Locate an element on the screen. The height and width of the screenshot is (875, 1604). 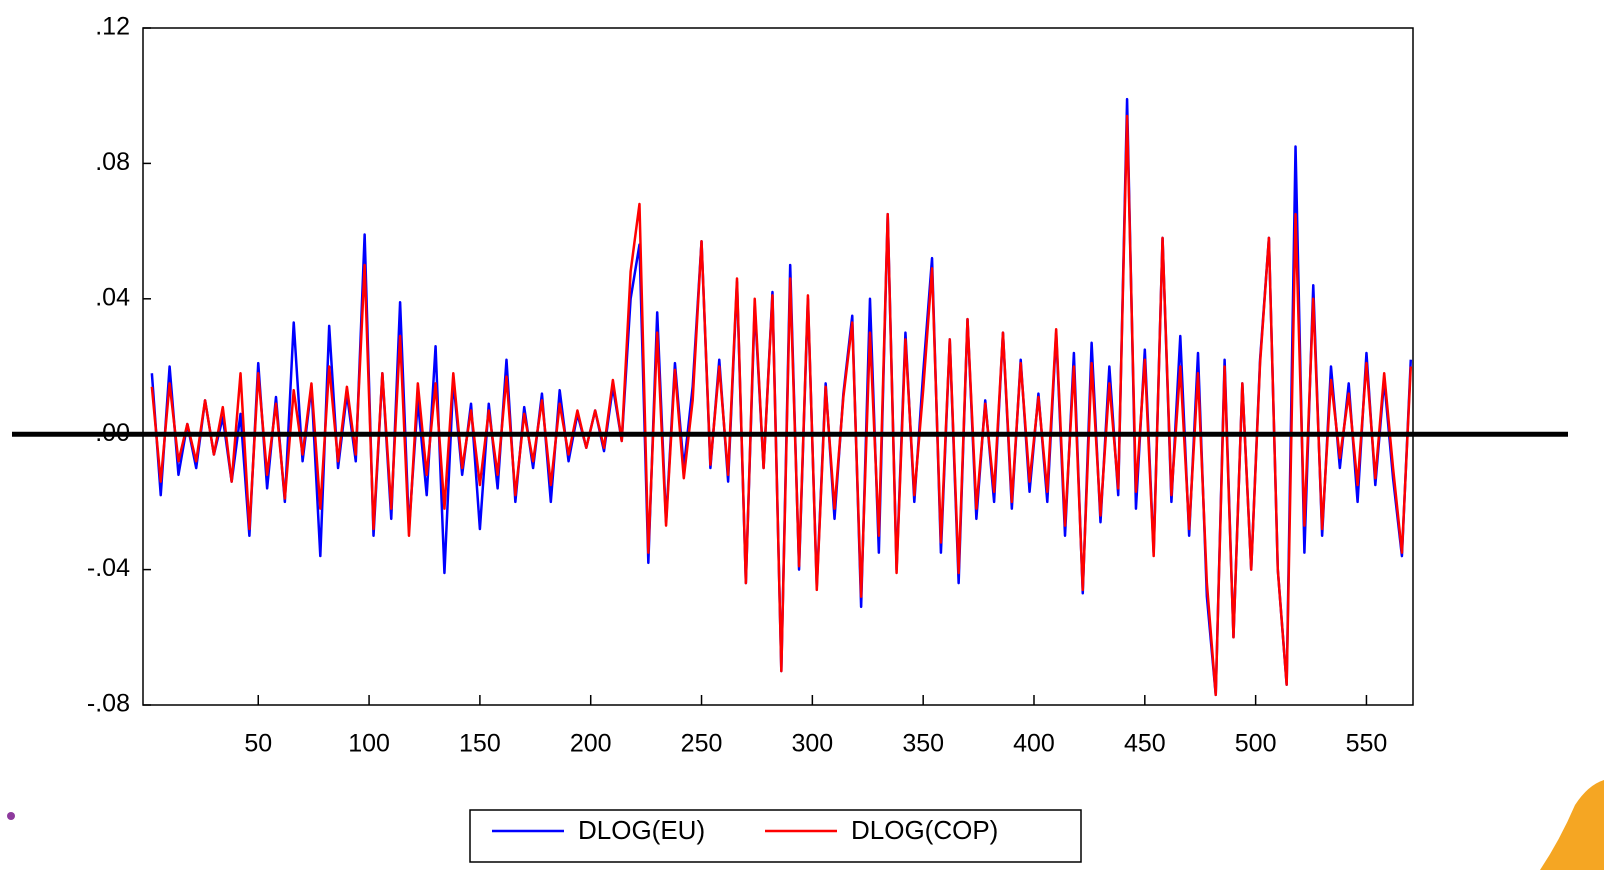
x-tick-label: 550 is located at coordinates (1367, 744).